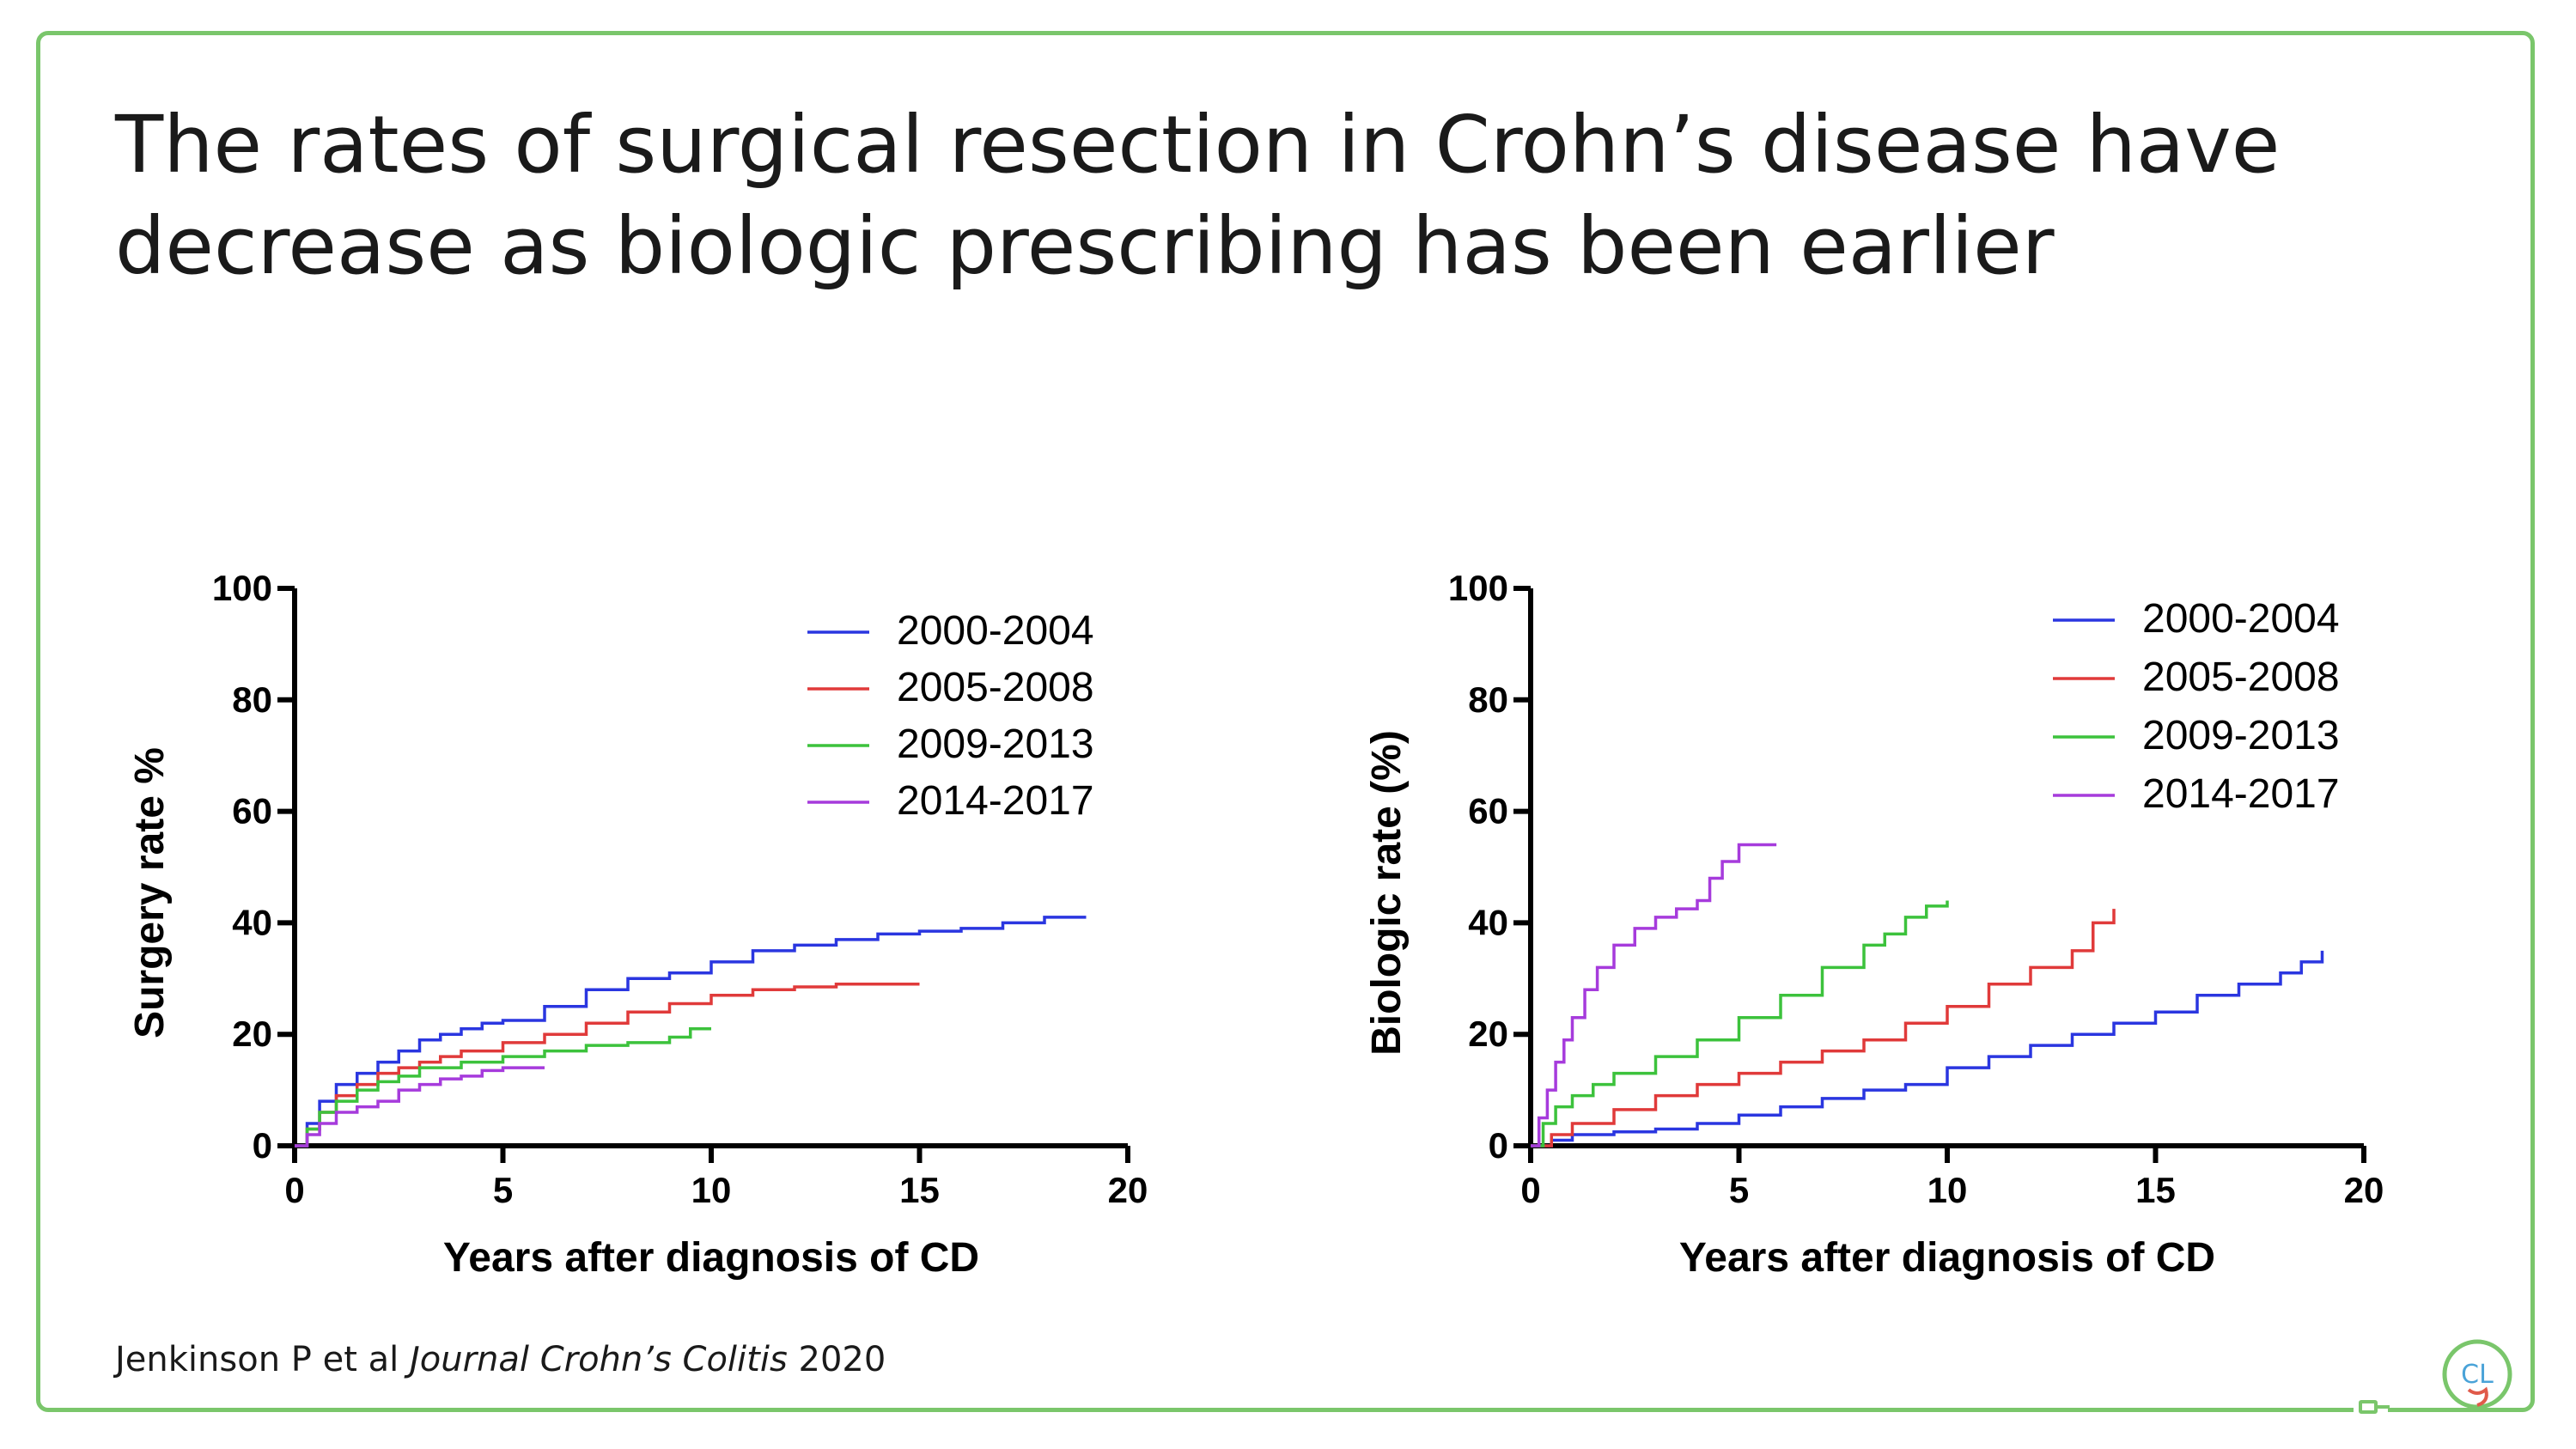 The height and width of the screenshot is (1449, 2576). I want to click on citation-year: 2020, so click(842, 1359).